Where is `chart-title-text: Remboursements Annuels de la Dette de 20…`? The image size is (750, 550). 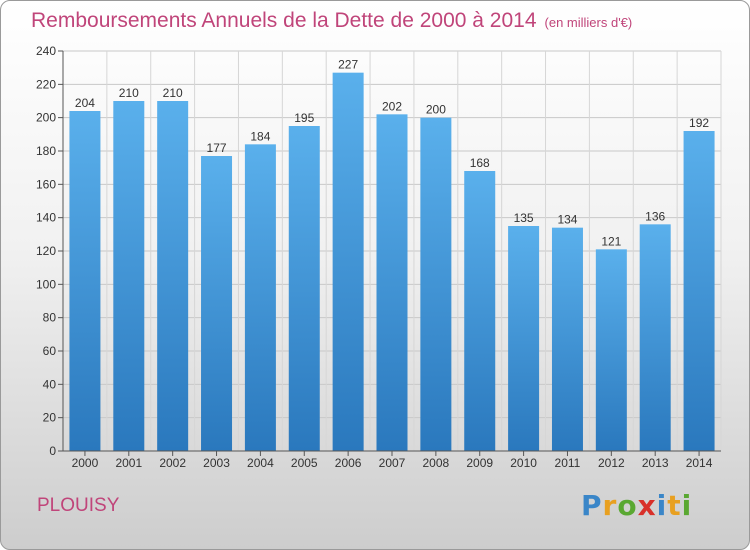 chart-title-text: Remboursements Annuels de la Dette de 20… is located at coordinates (284, 20).